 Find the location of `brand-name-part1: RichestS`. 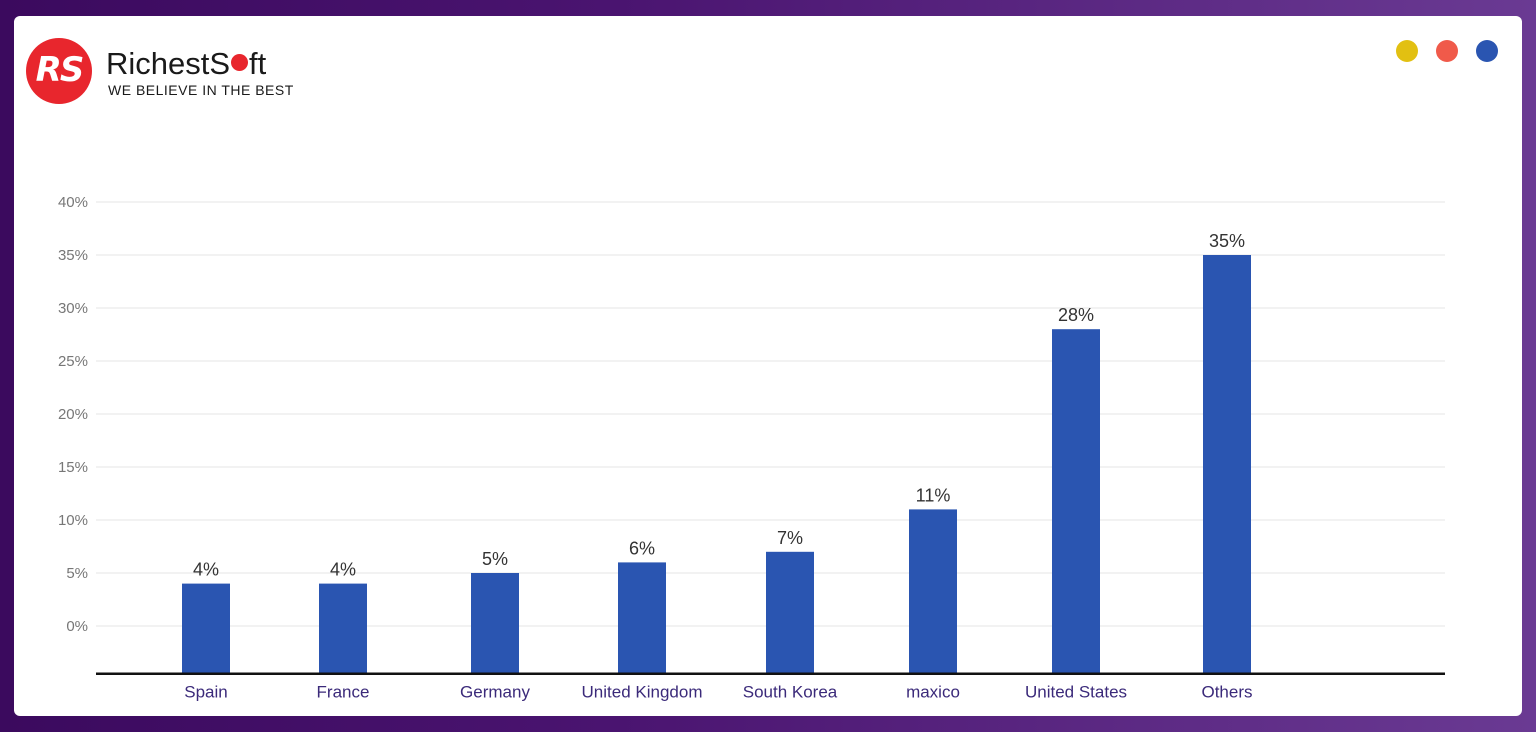

brand-name-part1: RichestS is located at coordinates (168, 63).